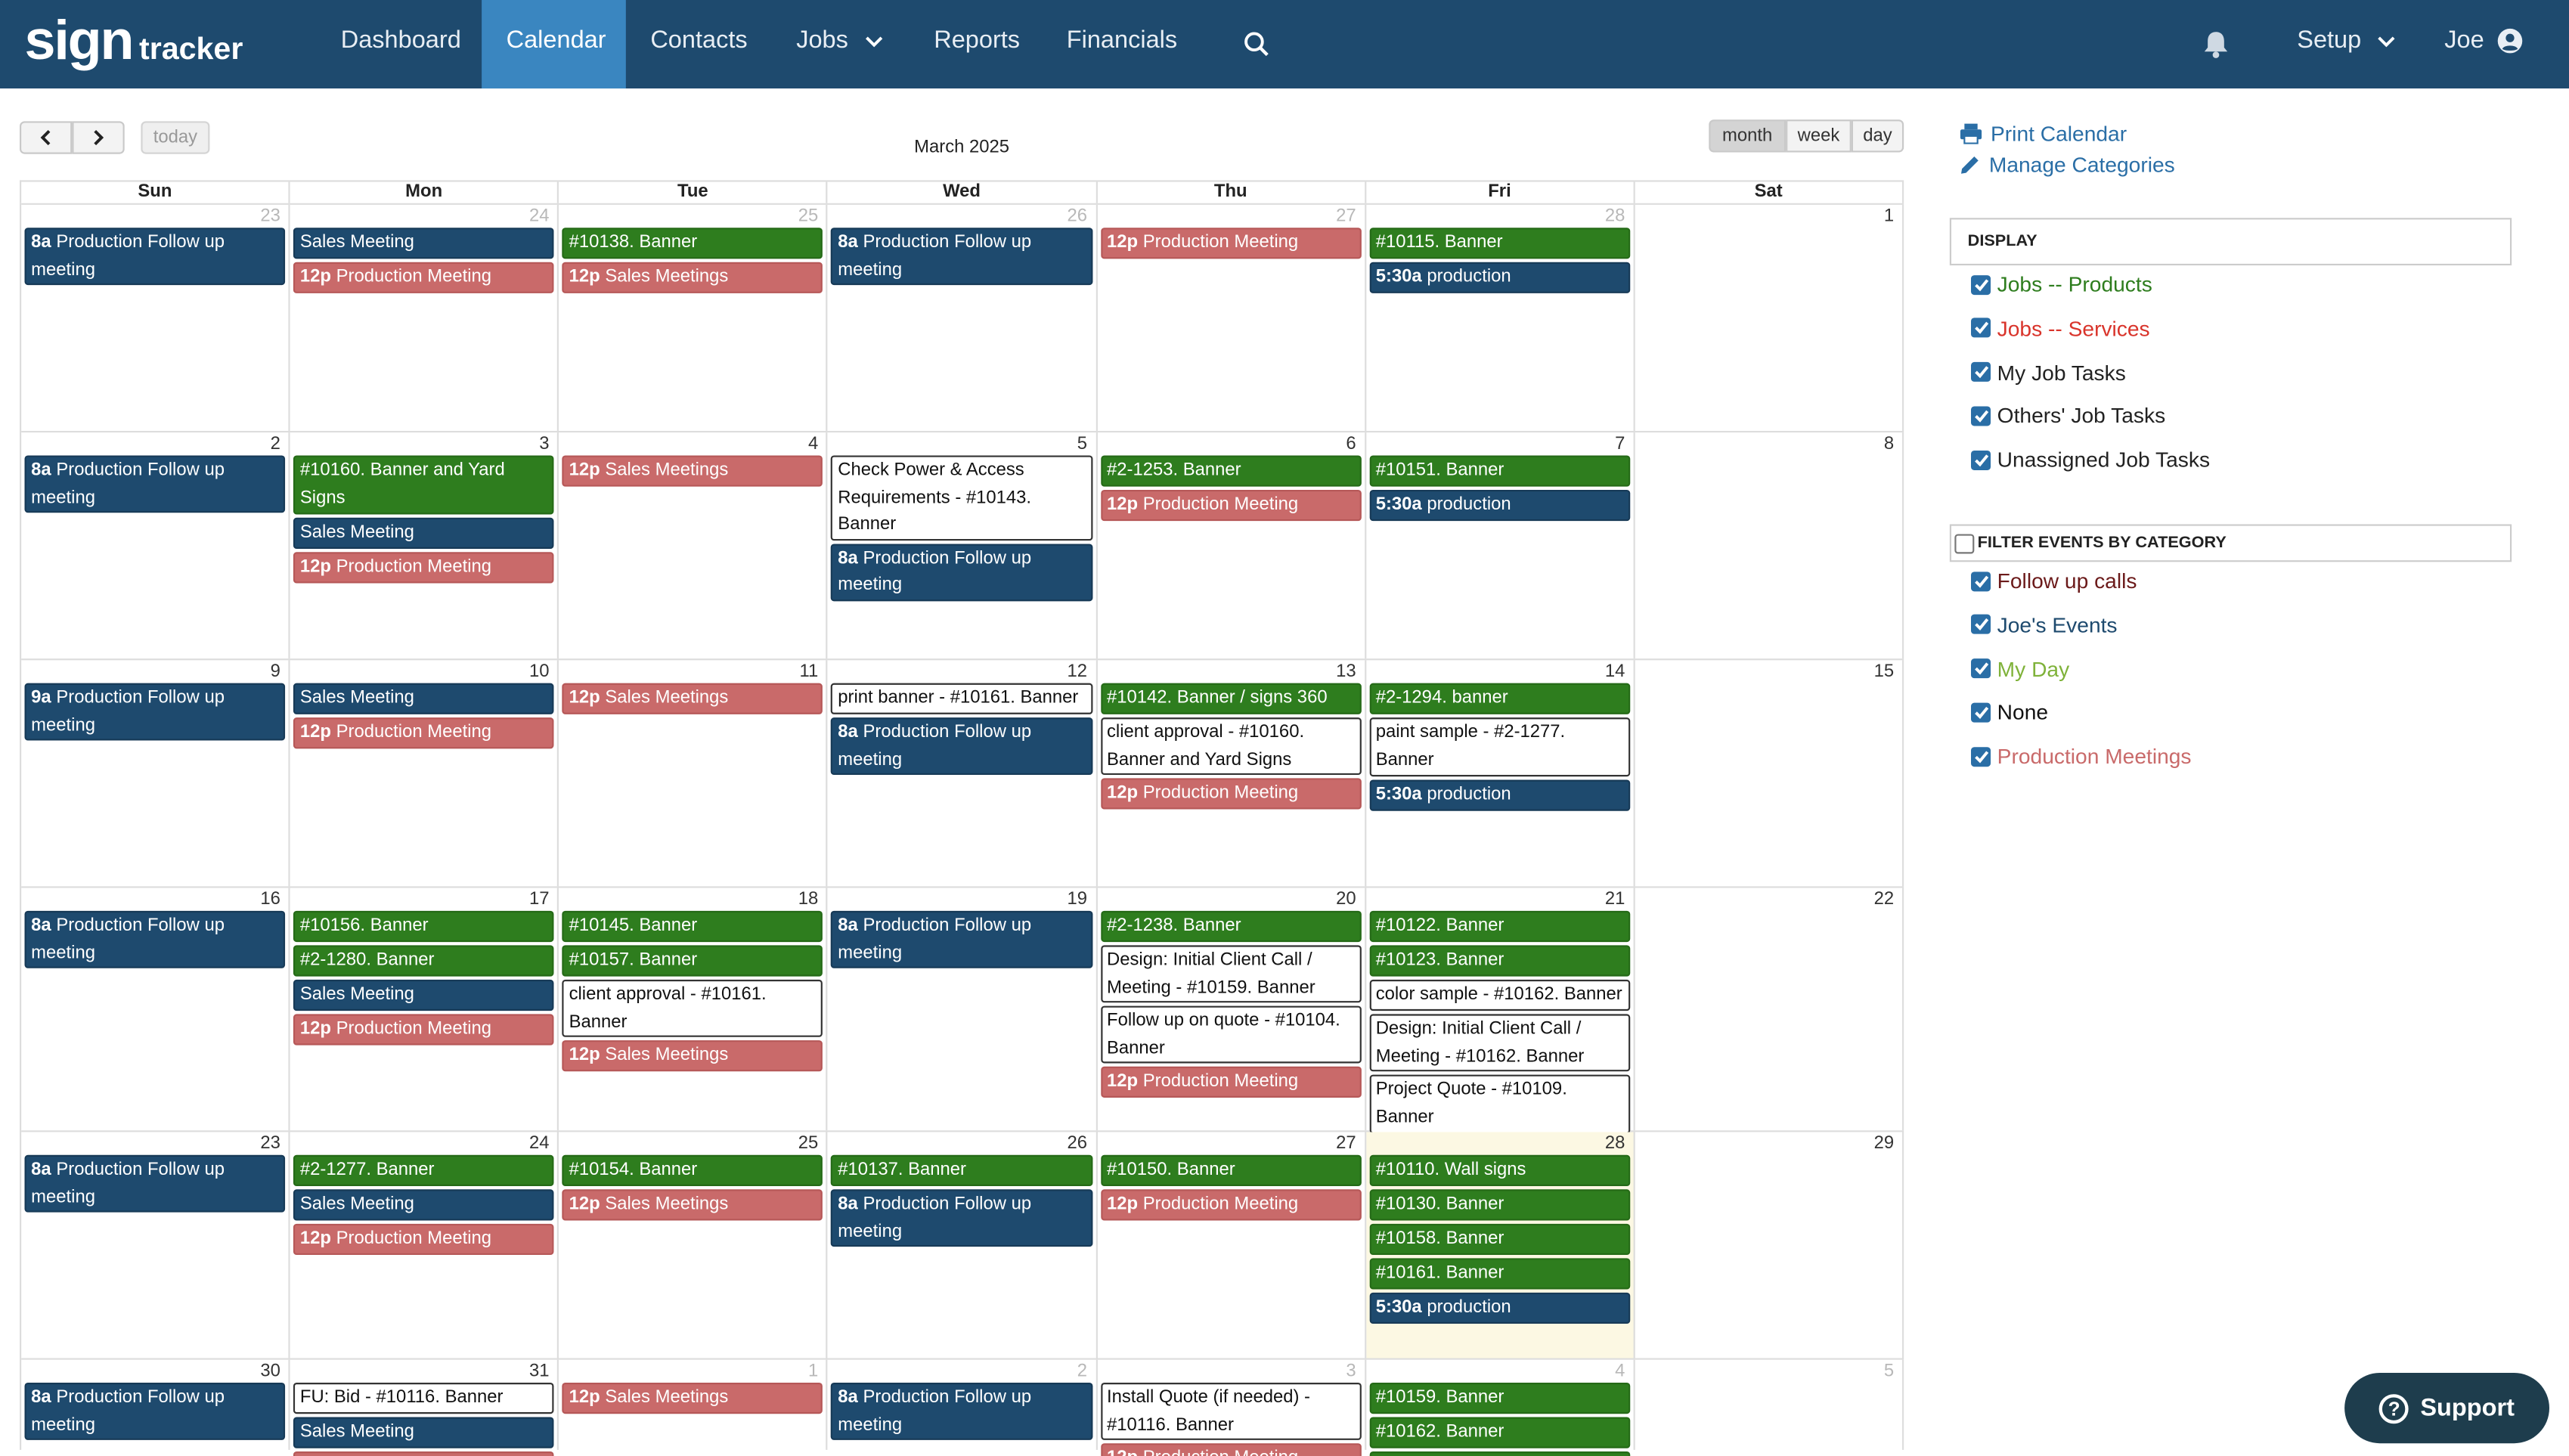  I want to click on day-number: 19, so click(1077, 899).